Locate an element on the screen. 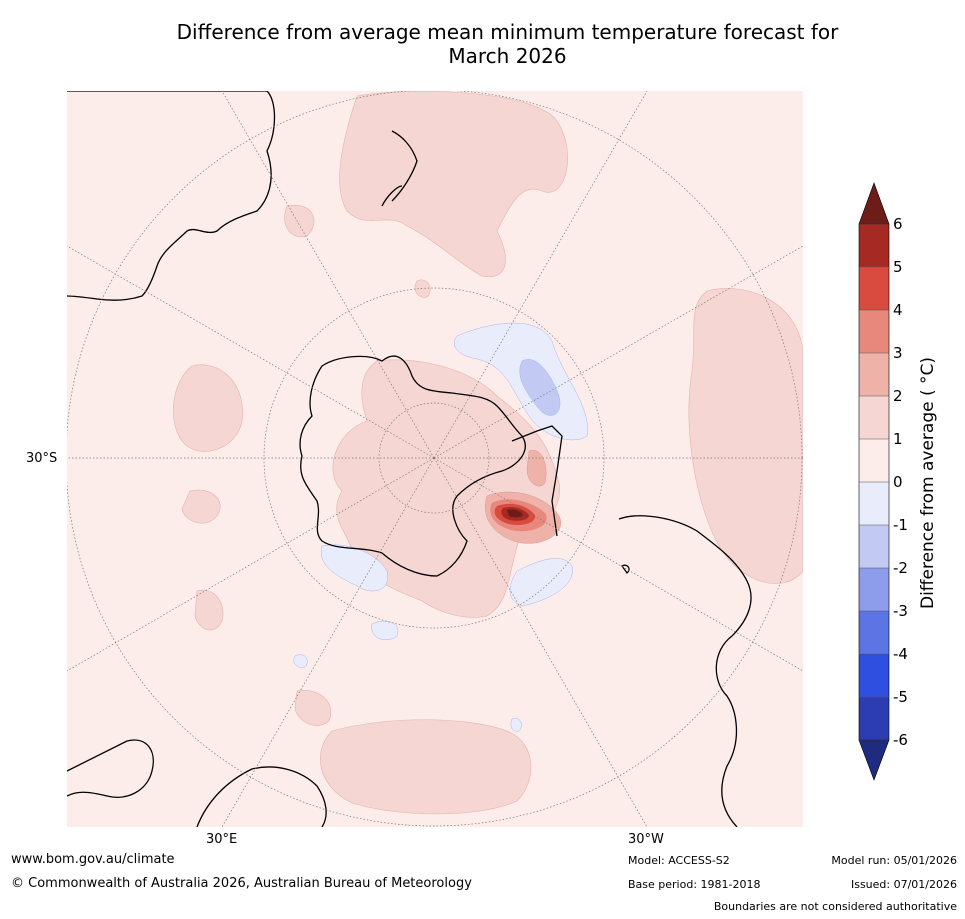 The width and height of the screenshot is (965, 919). colorbar-title: Difference from average ( °C) is located at coordinates (928, 483).